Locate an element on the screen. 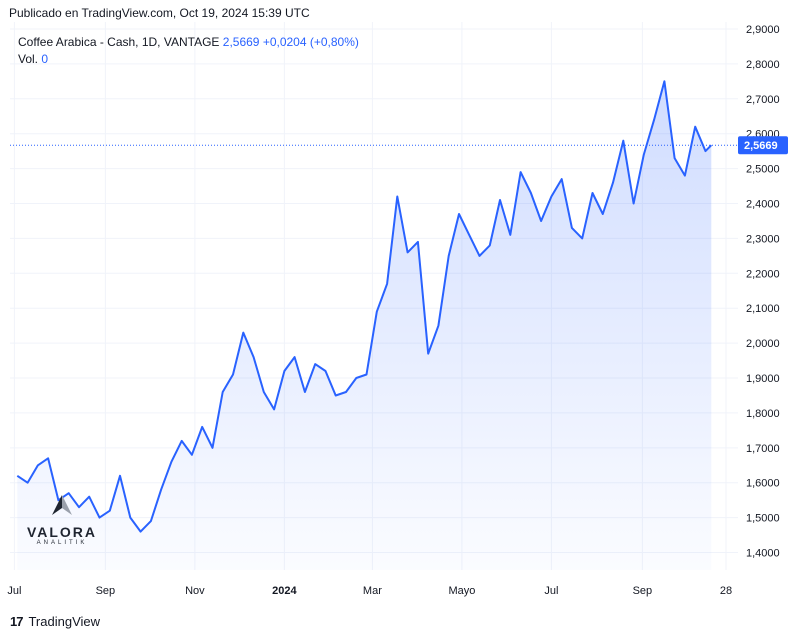 The width and height of the screenshot is (800, 639). y-tick-label: 2,9000 is located at coordinates (763, 30).